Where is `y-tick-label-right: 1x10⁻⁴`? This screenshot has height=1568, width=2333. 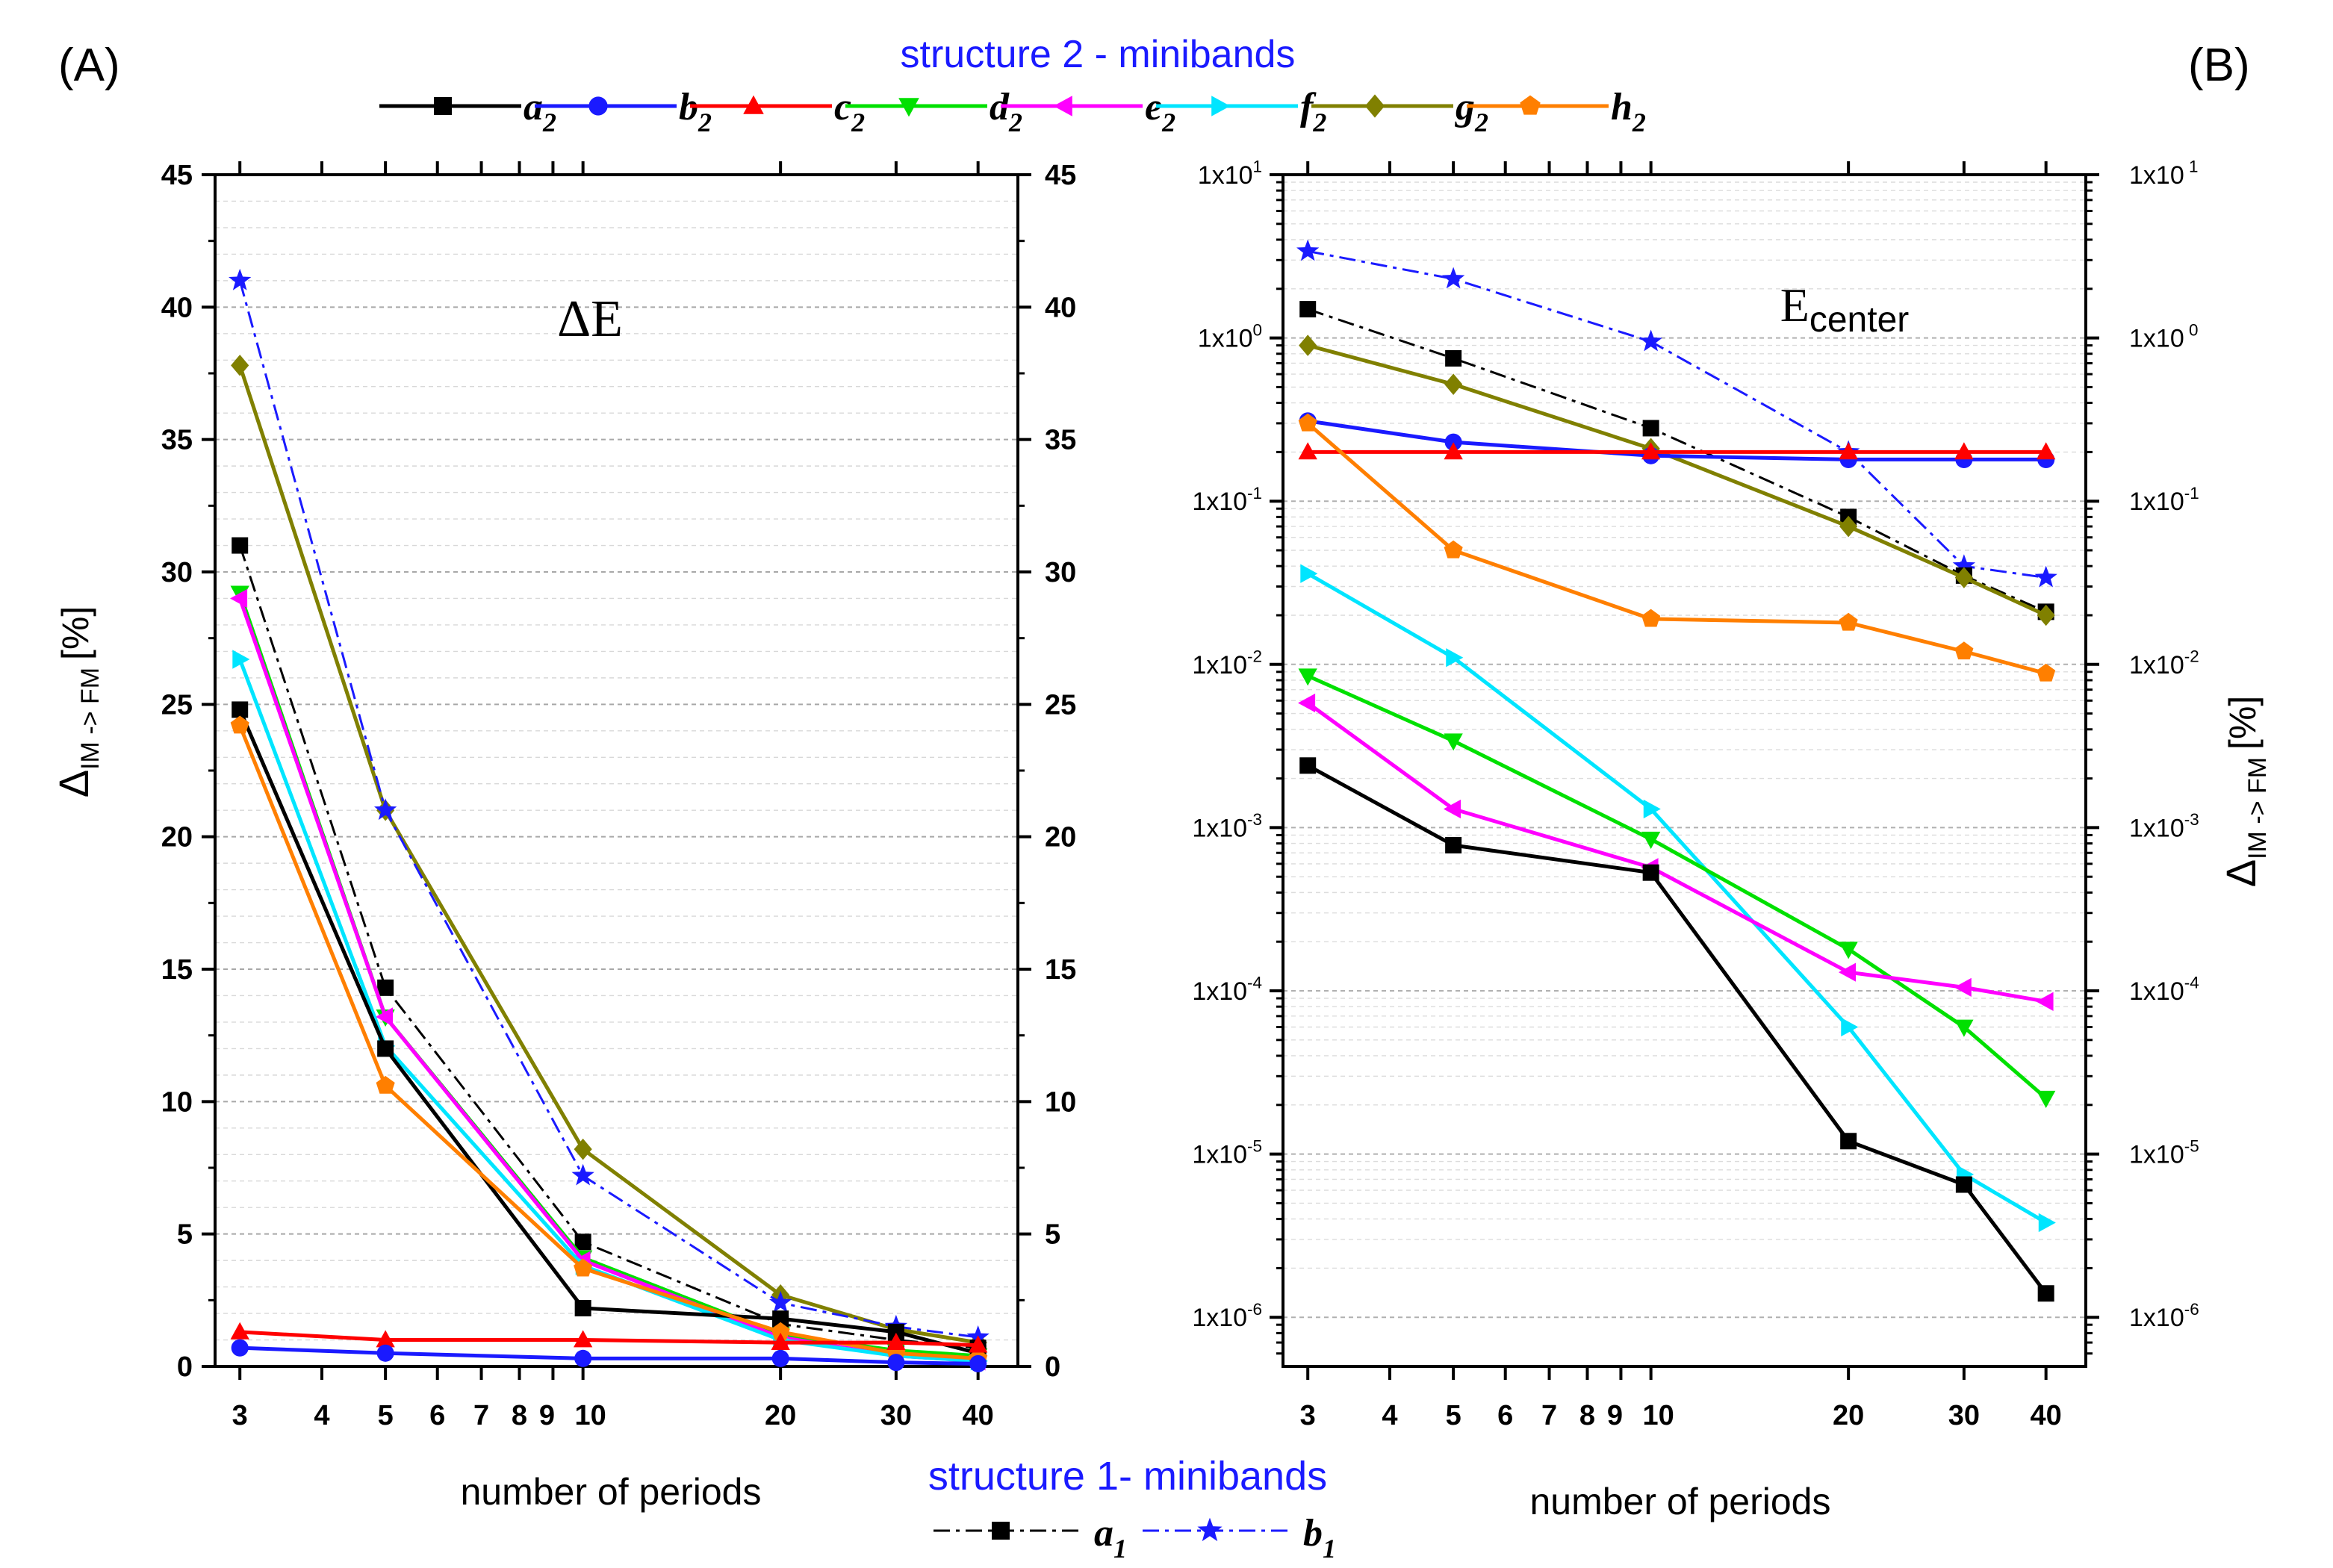 y-tick-label-right: 1x10⁻⁴ is located at coordinates (2164, 990).